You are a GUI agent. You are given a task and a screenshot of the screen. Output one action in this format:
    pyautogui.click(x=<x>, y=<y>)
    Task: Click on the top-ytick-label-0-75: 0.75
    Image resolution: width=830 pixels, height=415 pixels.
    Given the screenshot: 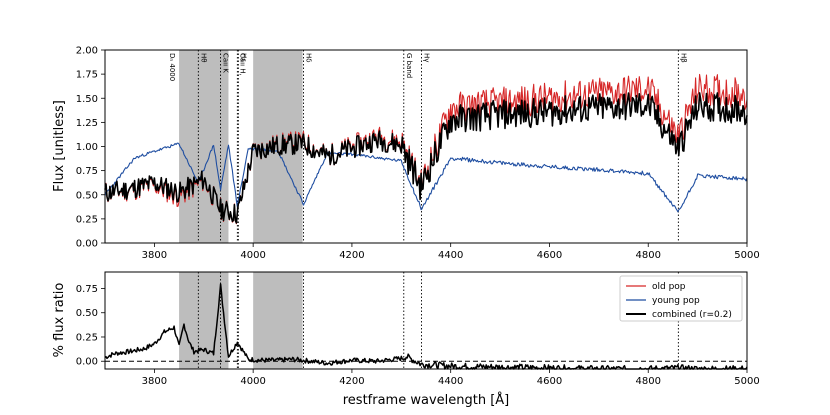 What is the action you would take?
    pyautogui.click(x=87, y=171)
    